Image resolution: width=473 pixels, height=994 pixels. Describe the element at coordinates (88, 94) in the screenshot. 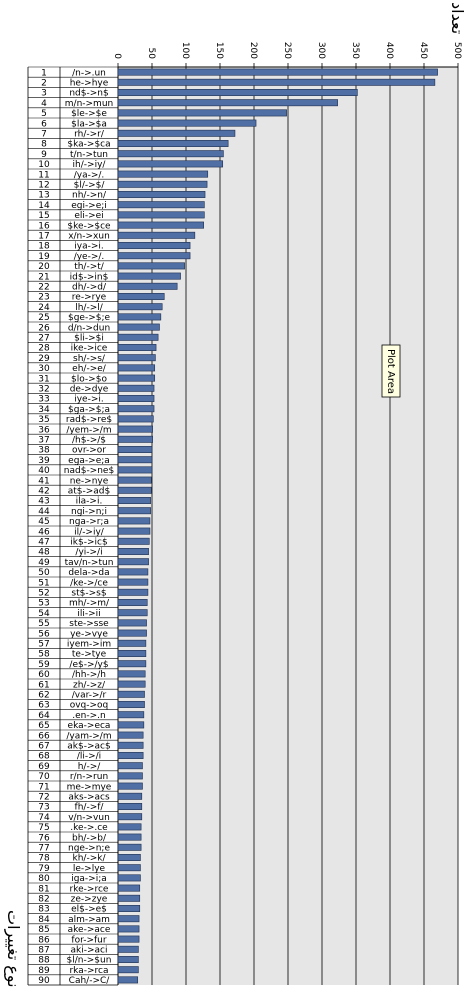

I see `category-label: nd$->n$` at that location.